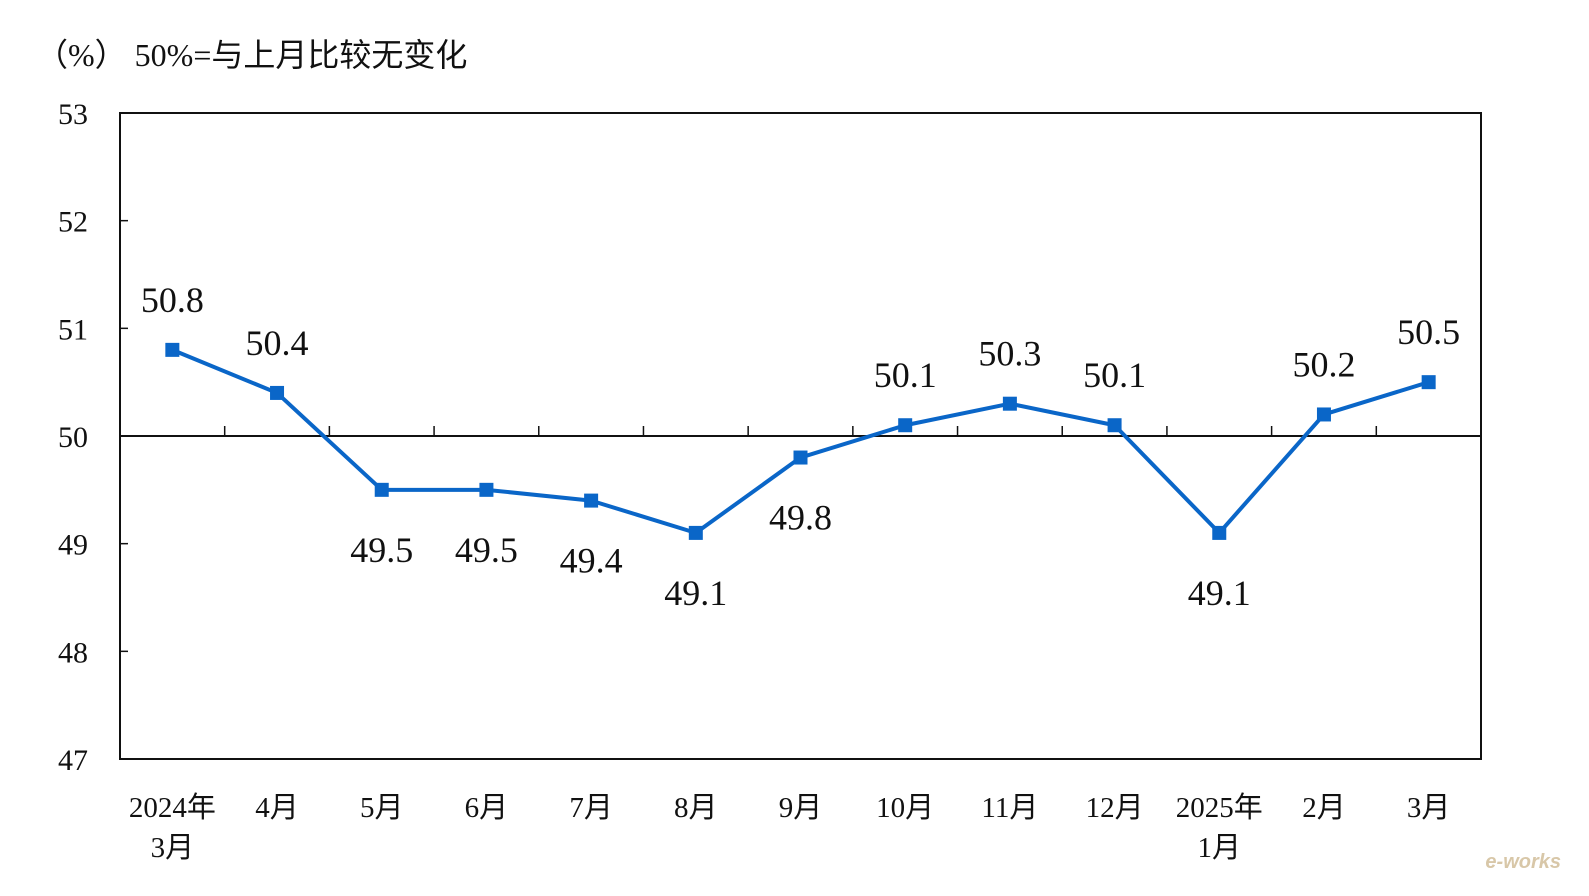 Image resolution: width=1589 pixels, height=896 pixels. I want to click on x-tick-label: 4月, so click(277, 808).